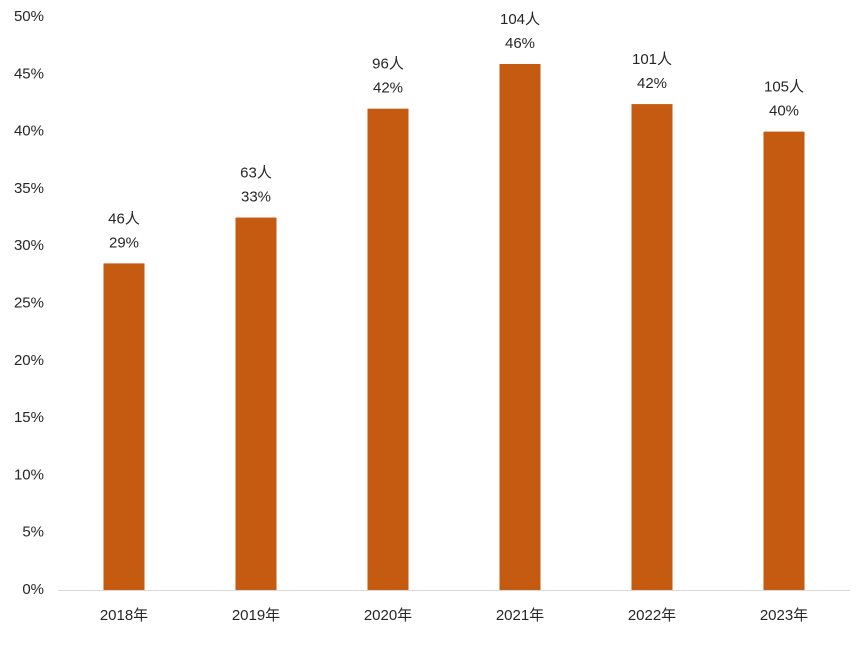  What do you see at coordinates (124, 615) in the screenshot?
I see `x-tick-label: 2018年` at bounding box center [124, 615].